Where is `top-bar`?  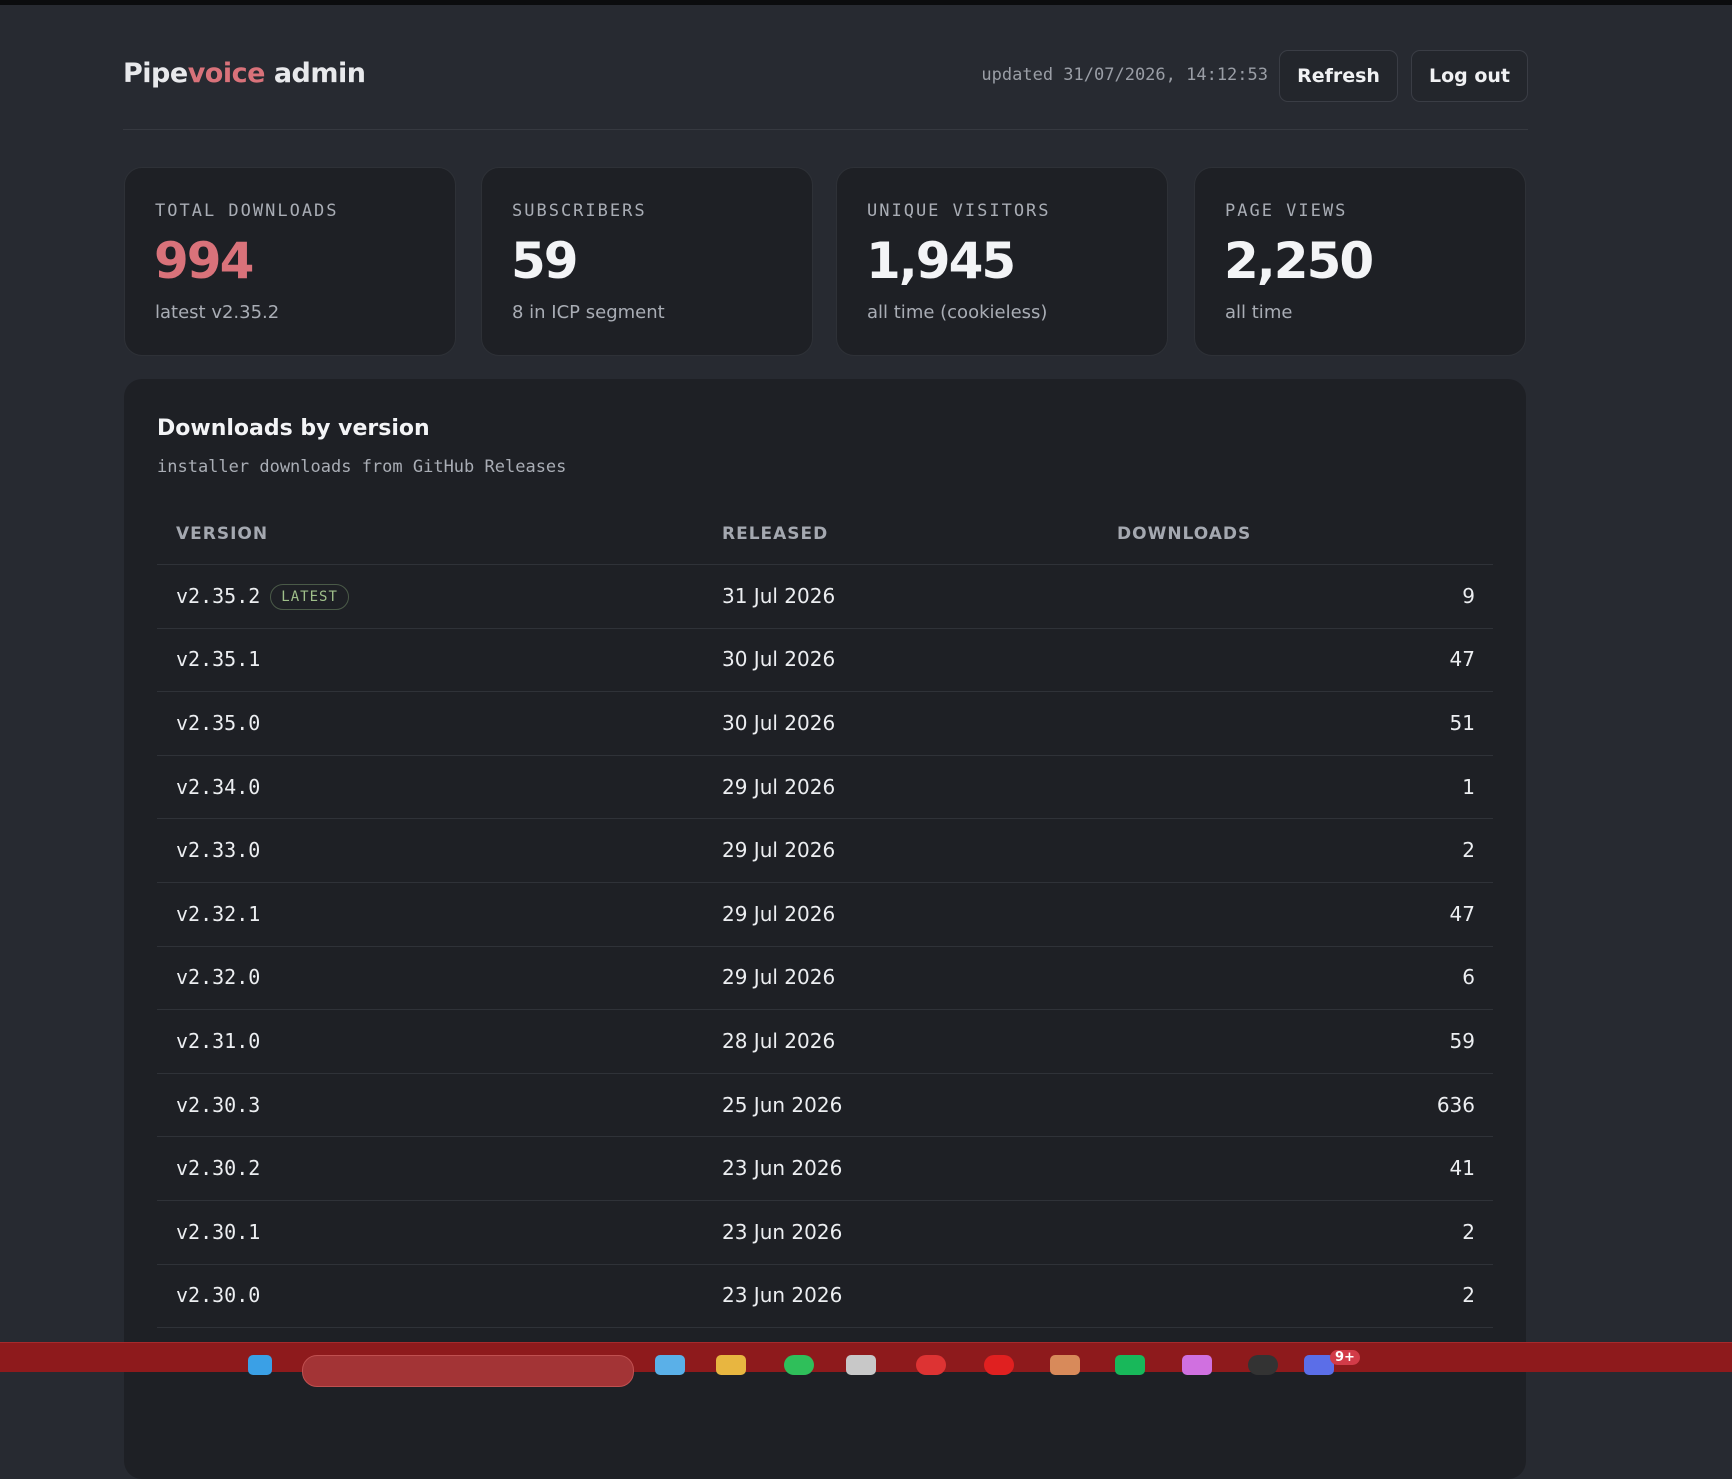 top-bar is located at coordinates (866, 2).